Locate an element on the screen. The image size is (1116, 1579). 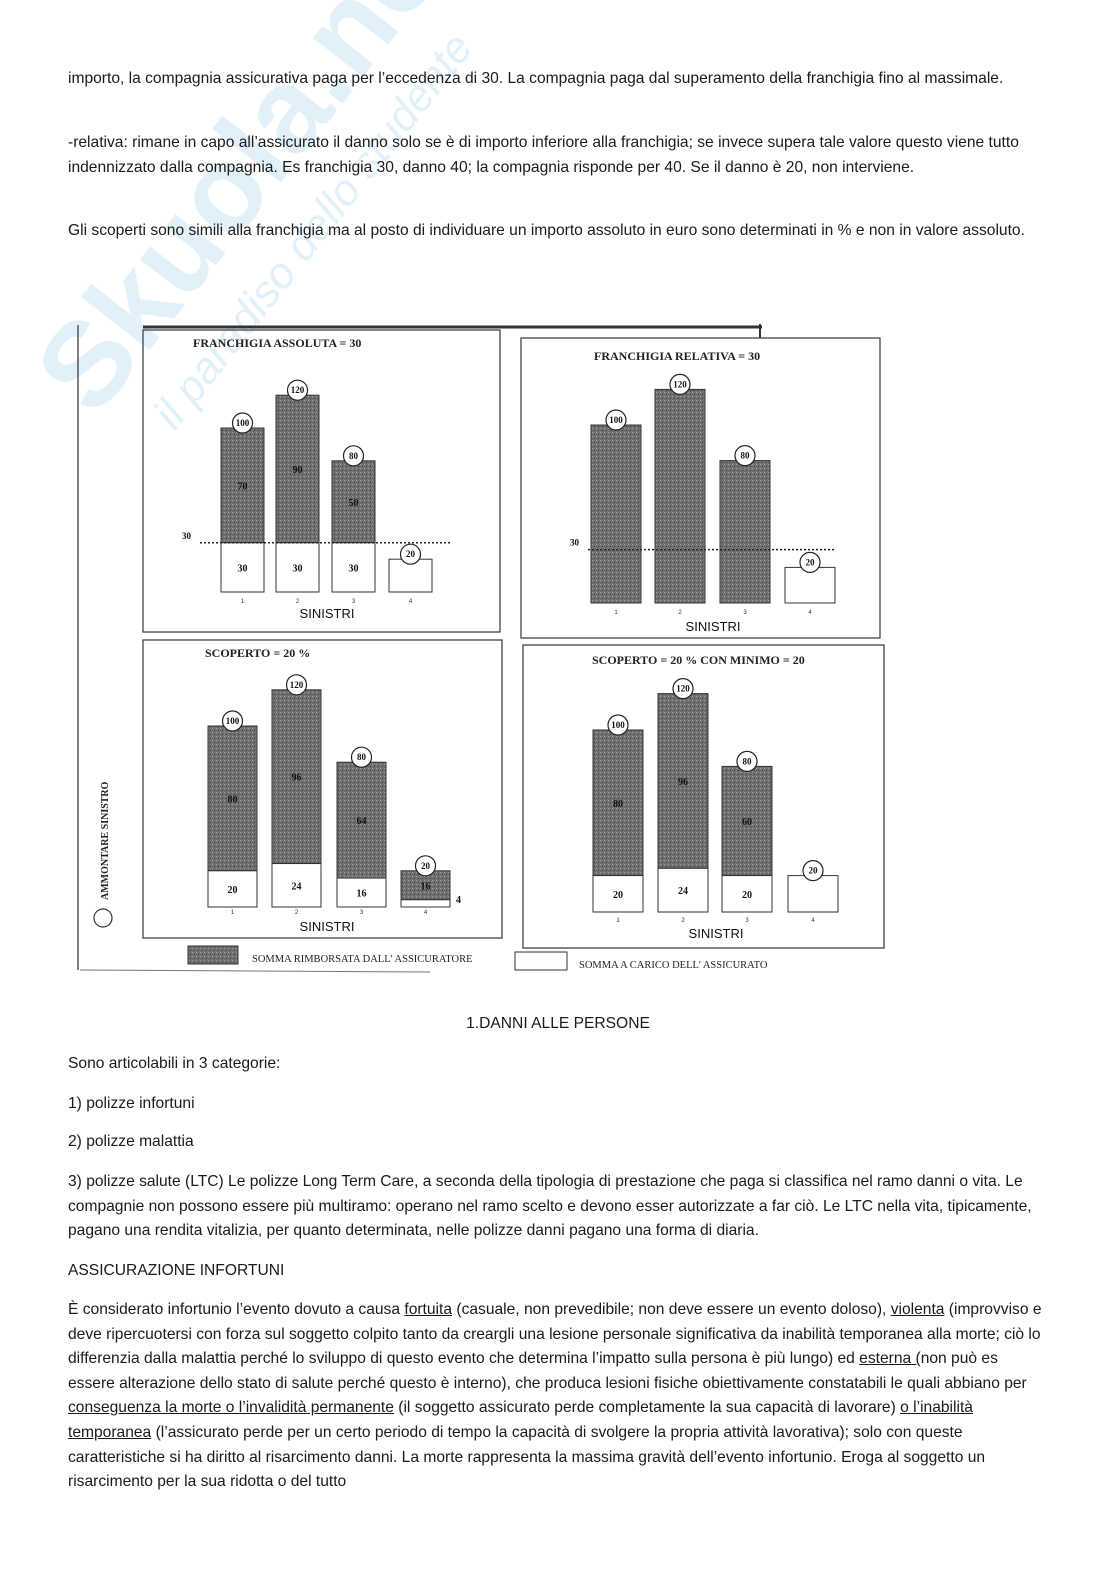
bar-insurer-label: 90 is located at coordinates (298, 470).